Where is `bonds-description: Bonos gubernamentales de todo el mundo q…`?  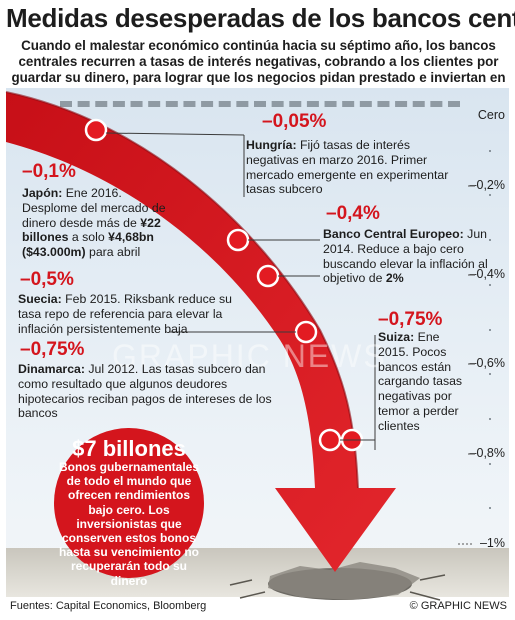 bonds-description: Bonos gubernamentales de todo el mundo q… is located at coordinates (129, 524).